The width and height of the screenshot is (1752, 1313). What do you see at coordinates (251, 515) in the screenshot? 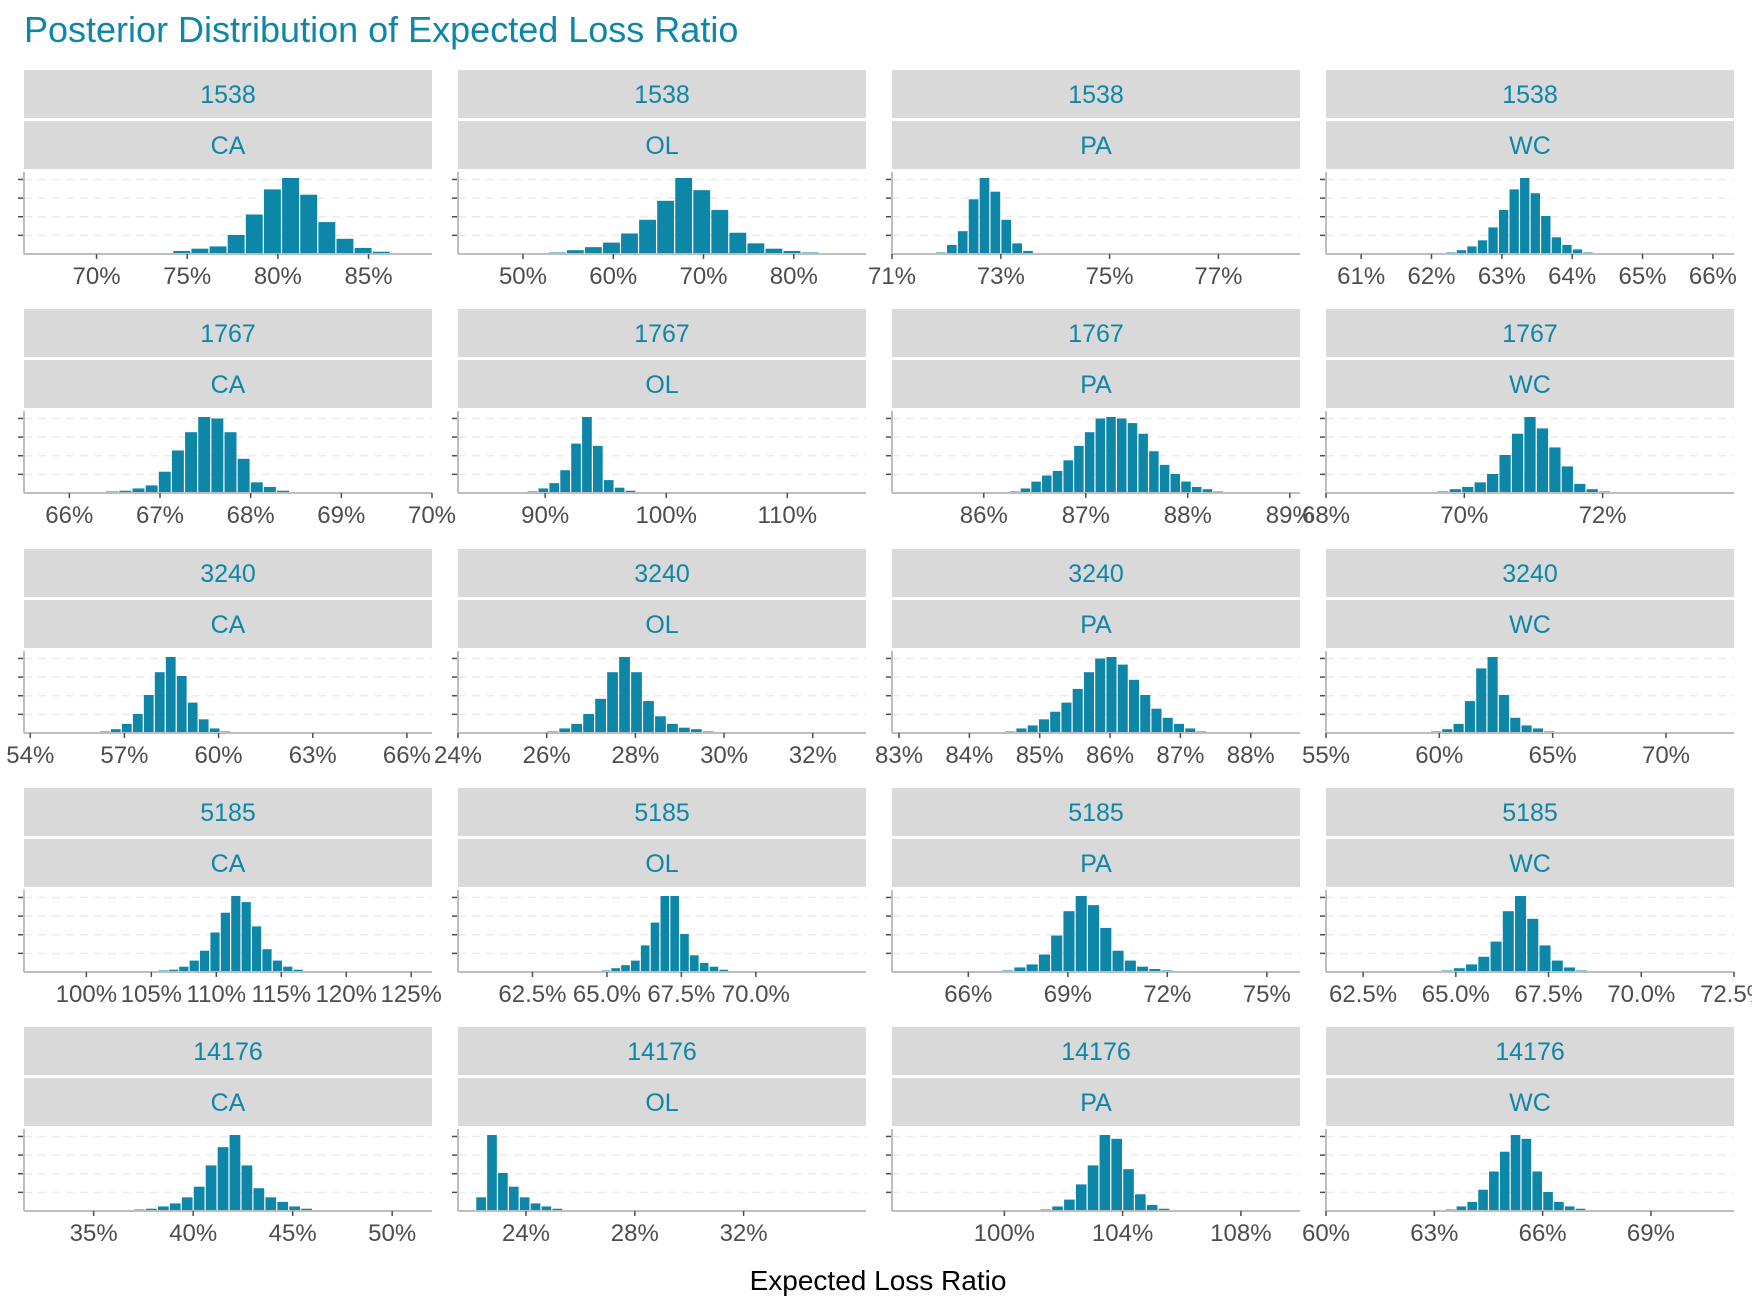
I see `x-tick-label: 68%` at bounding box center [251, 515].